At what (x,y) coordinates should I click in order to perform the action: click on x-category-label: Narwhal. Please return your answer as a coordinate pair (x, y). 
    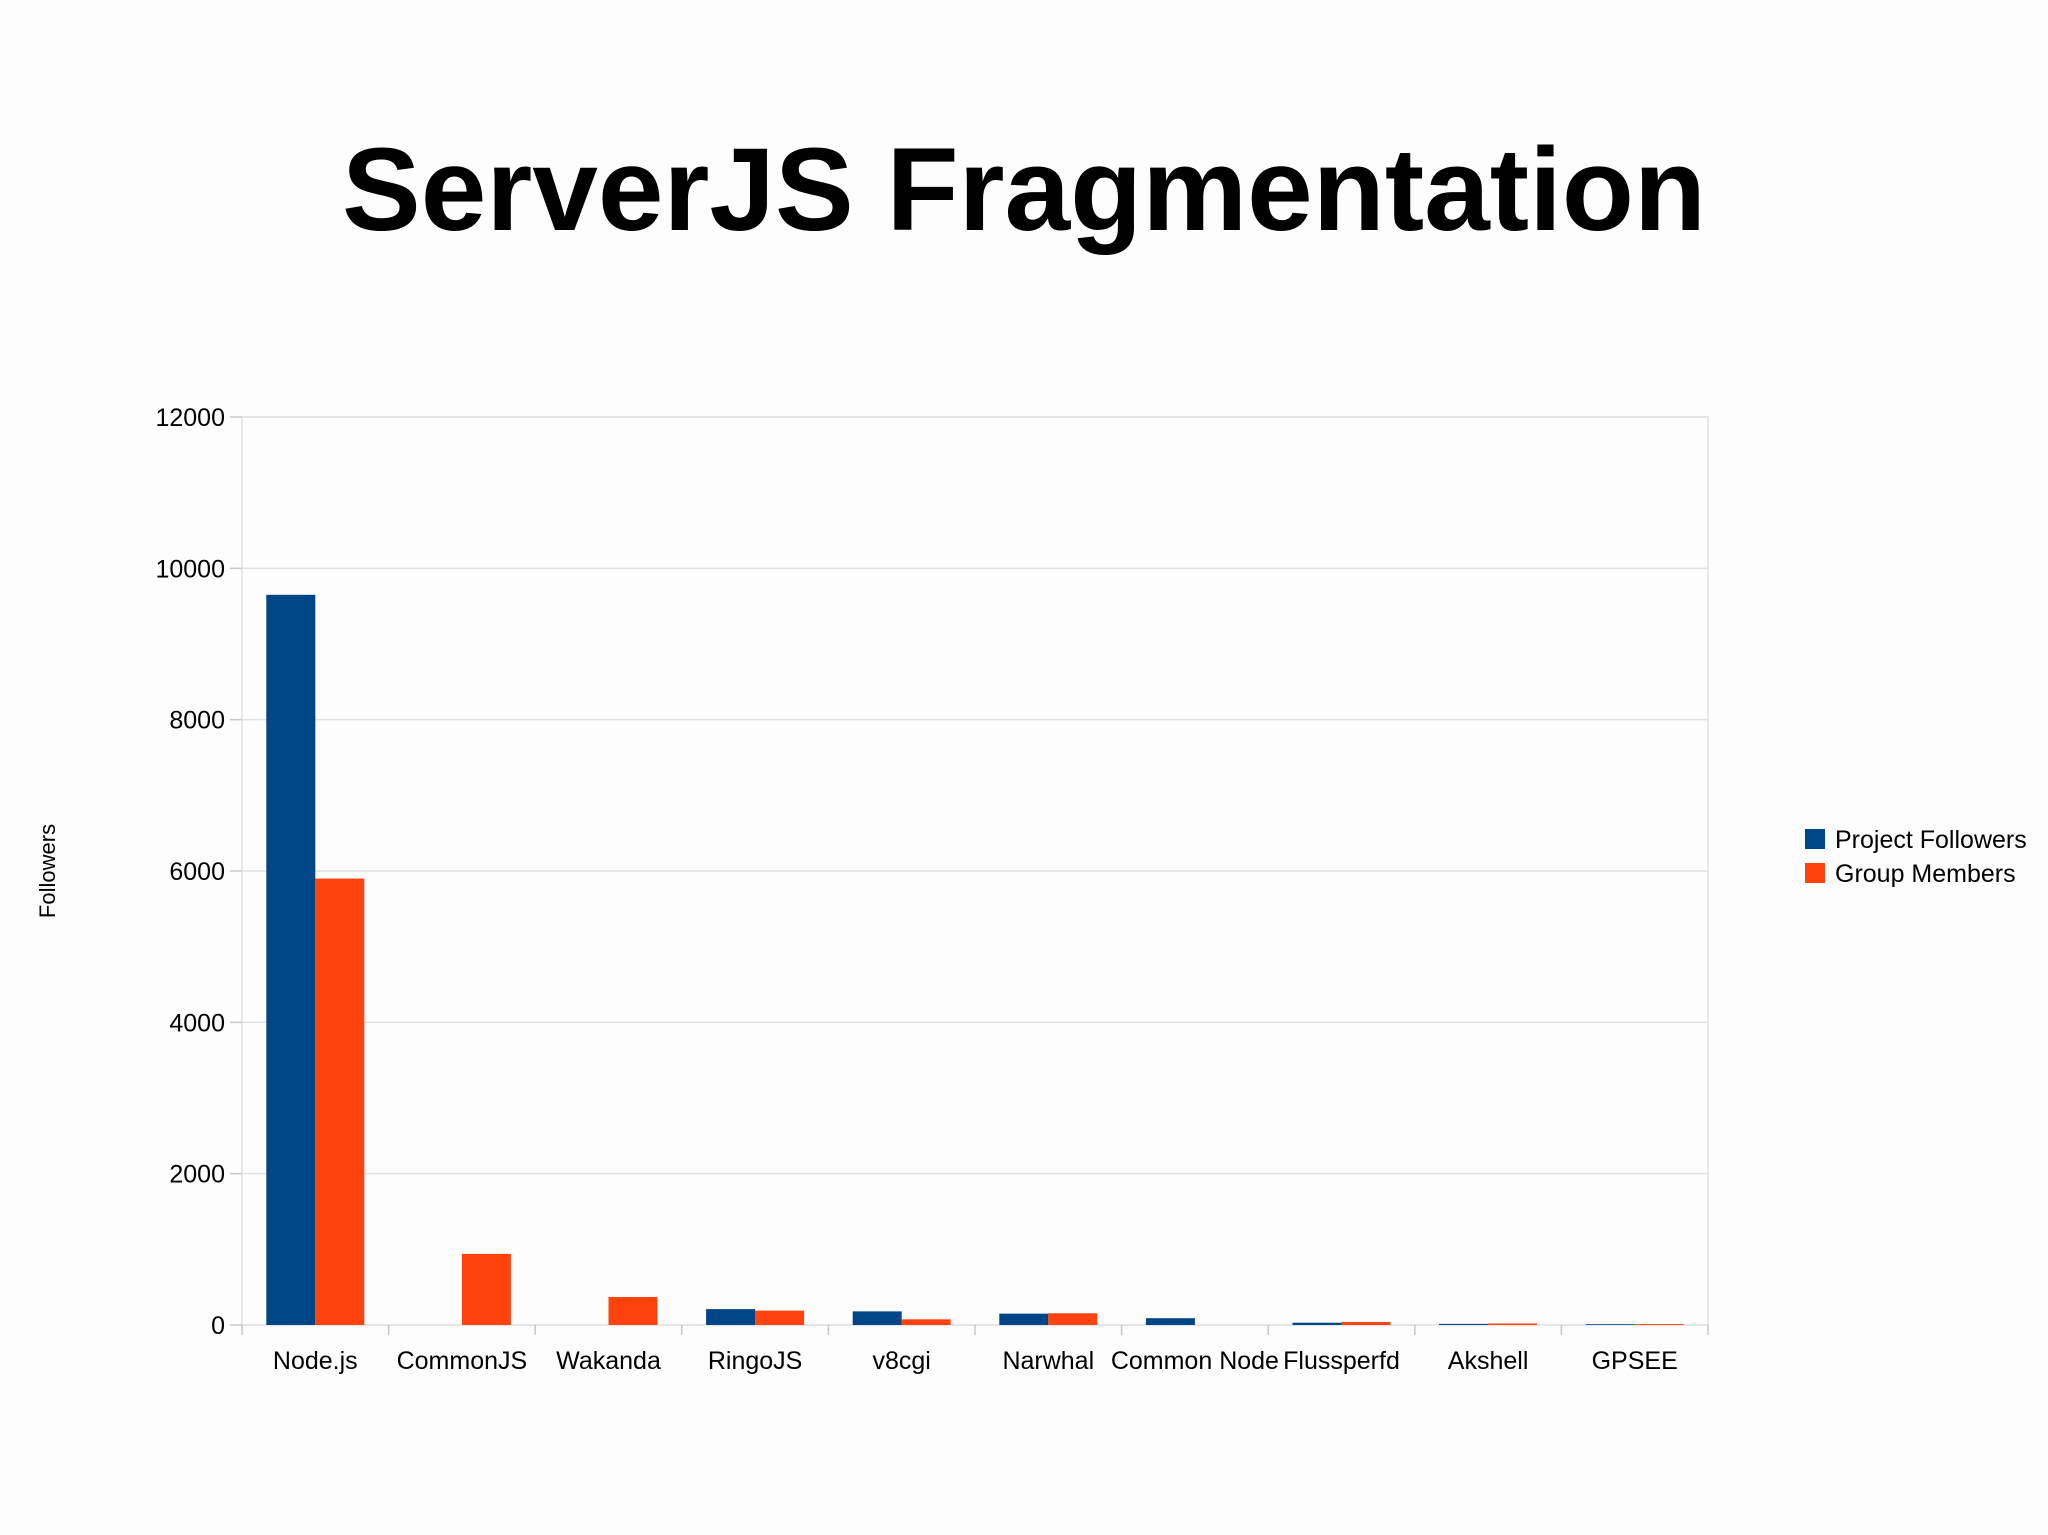
    Looking at the image, I should click on (1048, 1361).